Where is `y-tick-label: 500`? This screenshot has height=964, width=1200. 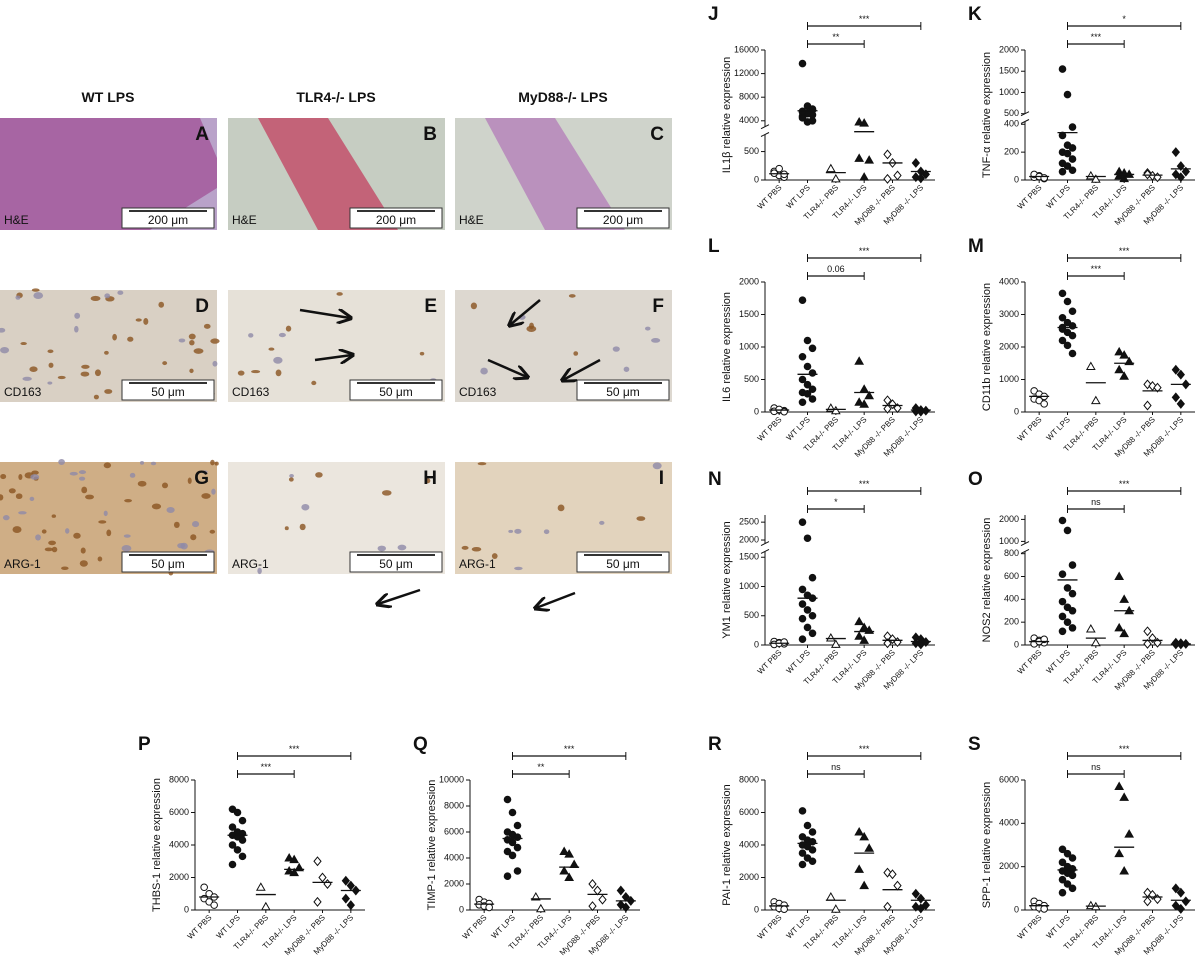 y-tick-label: 500 is located at coordinates (751, 151).